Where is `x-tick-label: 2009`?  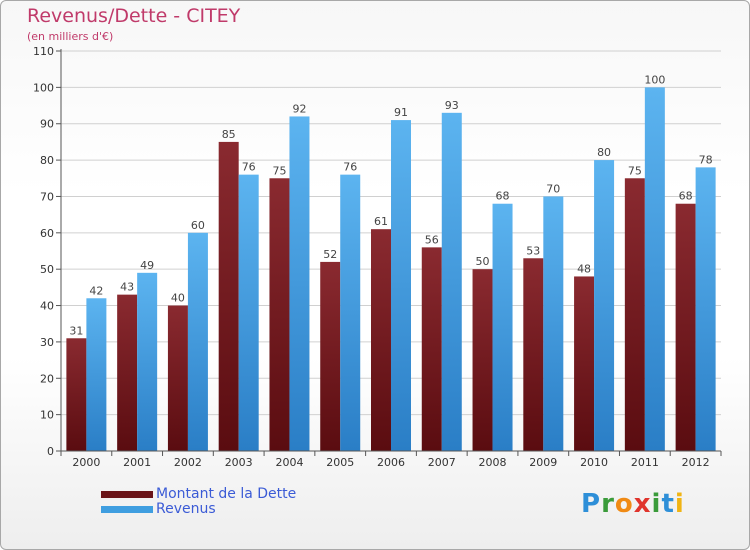 x-tick-label: 2009 is located at coordinates (543, 462).